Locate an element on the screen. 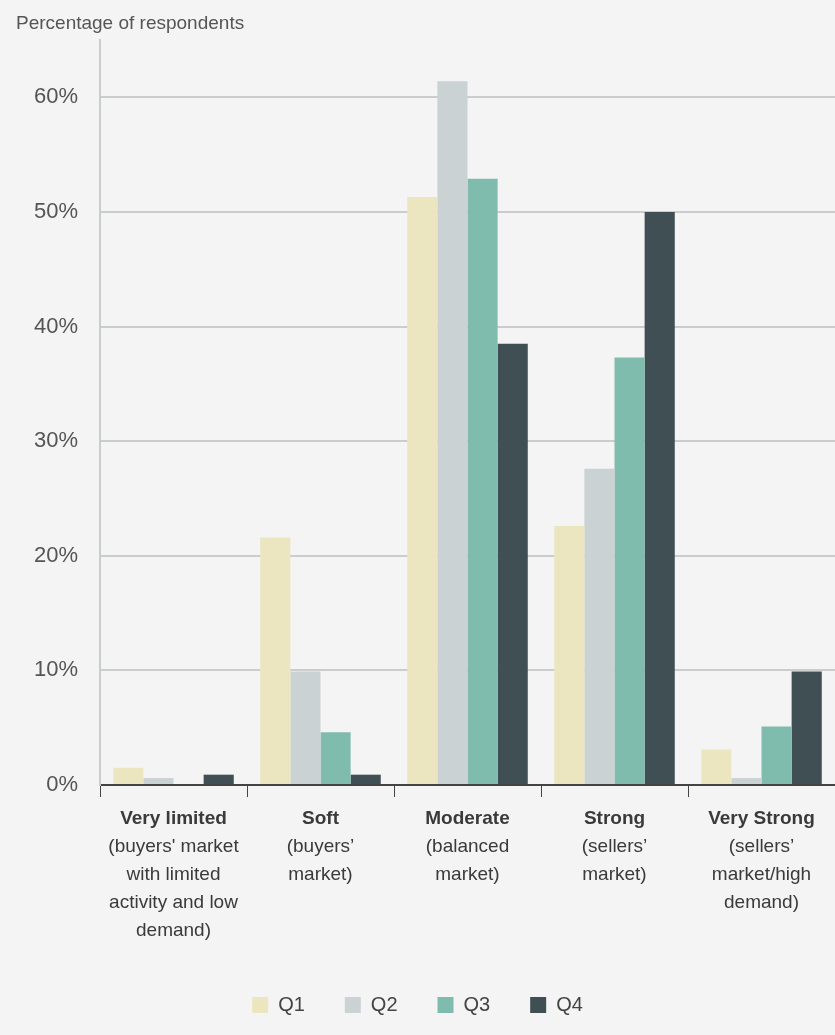 The width and height of the screenshot is (835, 1035). legend-label: Q2 is located at coordinates (384, 1003).